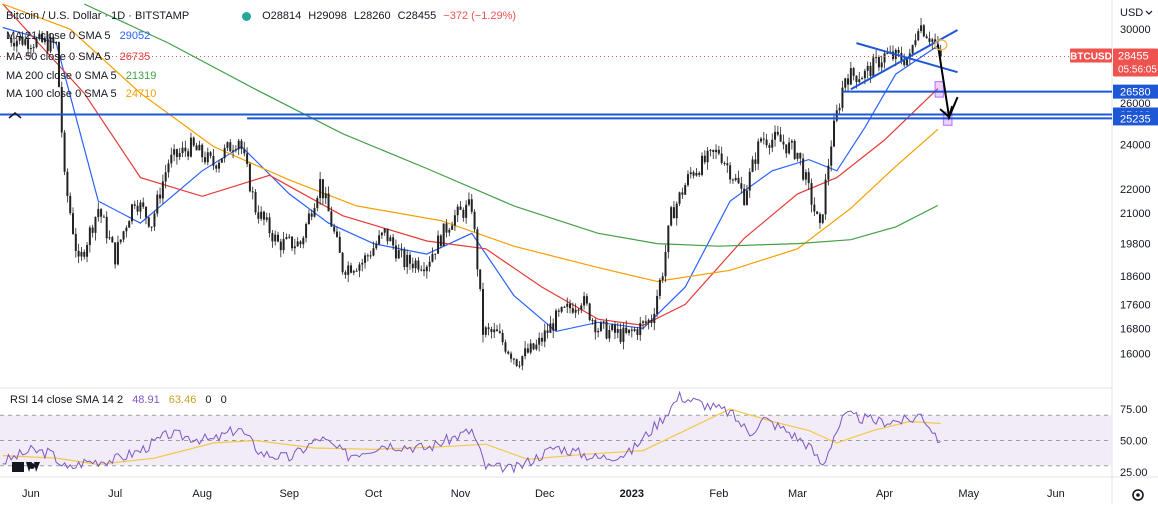 The height and width of the screenshot is (509, 1158). Describe the element at coordinates (471, 432) in the screenshot. I see `rsi-line` at that location.